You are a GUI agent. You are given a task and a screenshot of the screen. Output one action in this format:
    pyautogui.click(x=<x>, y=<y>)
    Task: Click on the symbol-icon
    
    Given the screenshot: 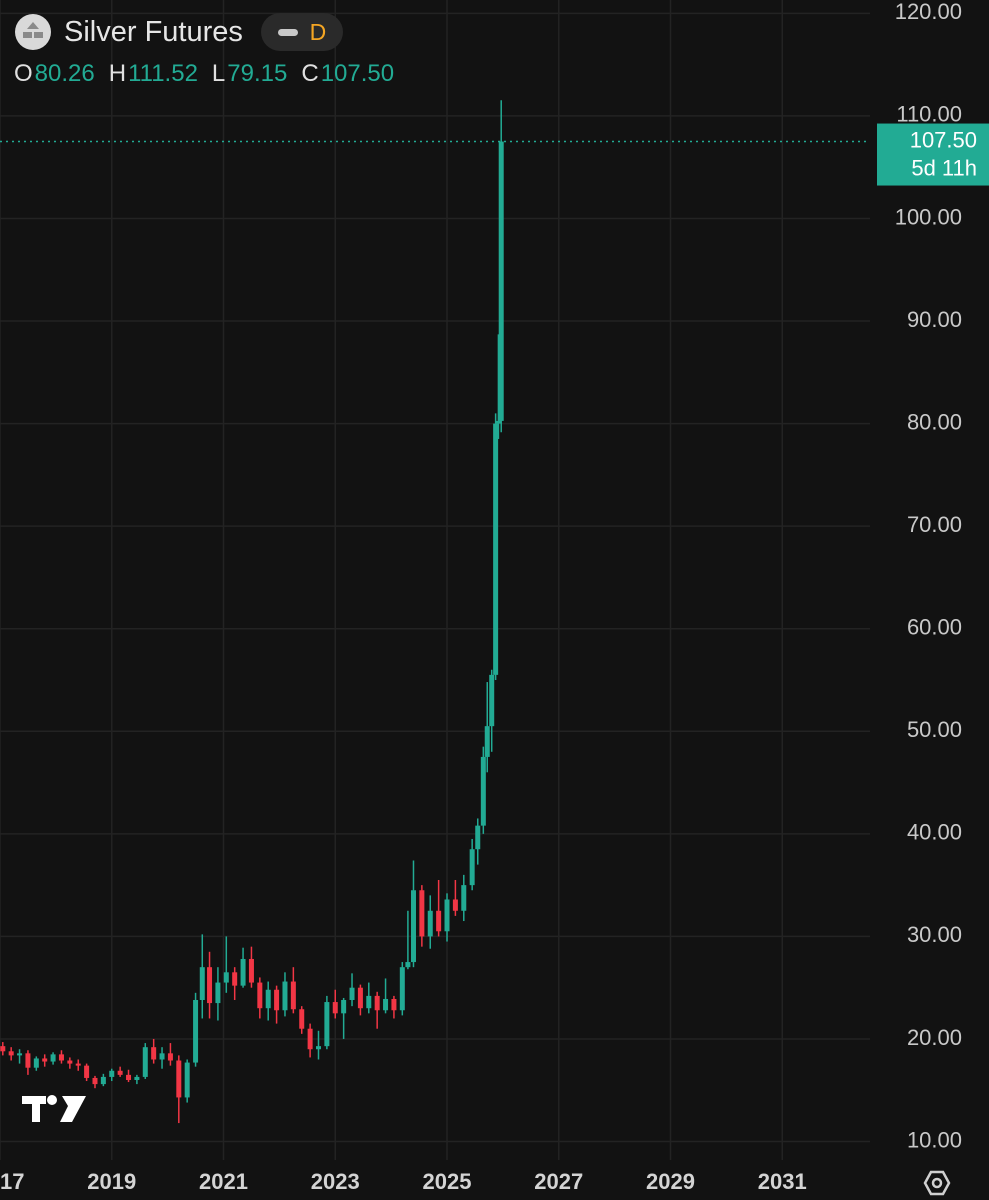 What is the action you would take?
    pyautogui.click(x=33, y=32)
    